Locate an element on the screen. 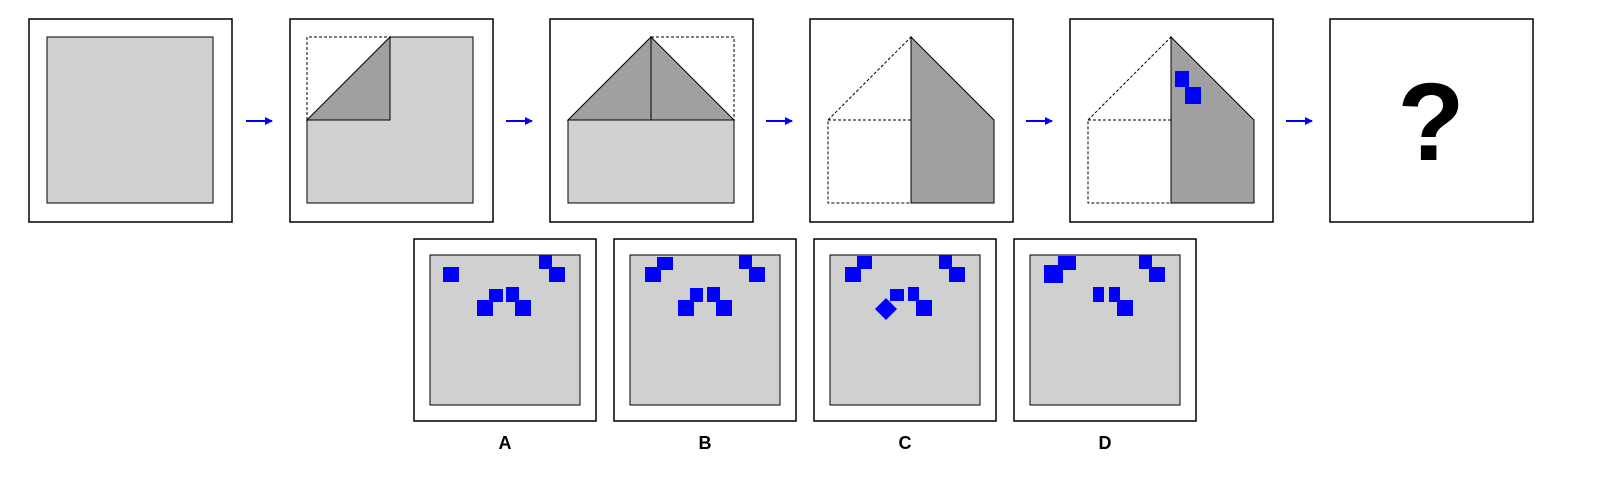 This screenshot has height=490, width=1610. step-4-panel is located at coordinates (911, 120).